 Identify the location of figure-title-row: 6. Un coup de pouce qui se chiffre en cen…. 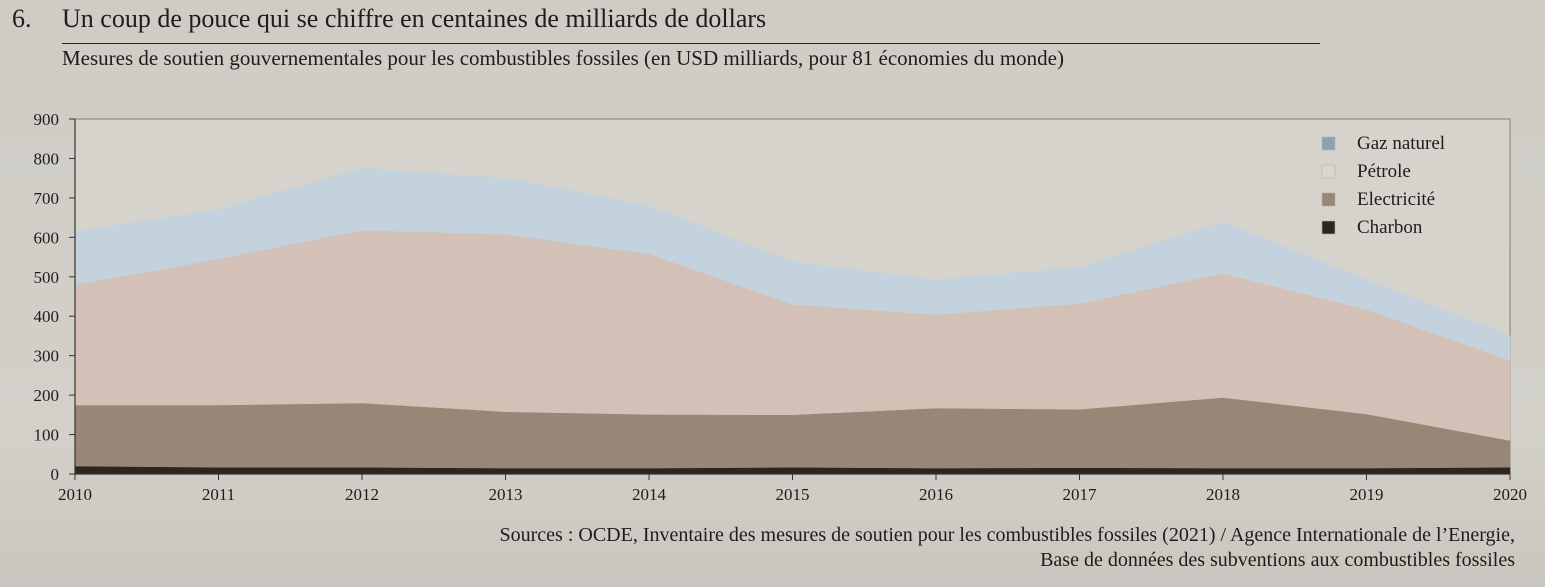
(389, 19).